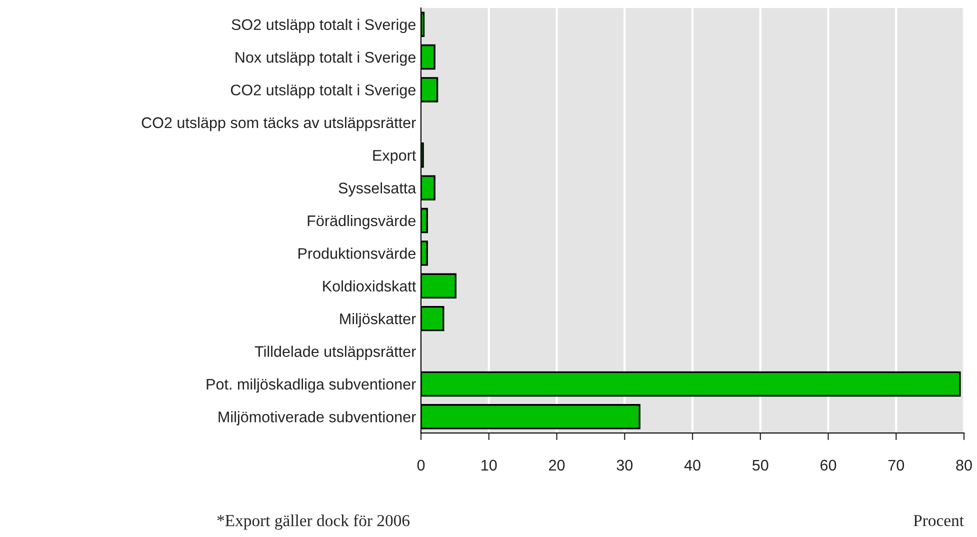 The width and height of the screenshot is (977, 537). Describe the element at coordinates (964, 465) in the screenshot. I see `x-tick-label: 80` at that location.